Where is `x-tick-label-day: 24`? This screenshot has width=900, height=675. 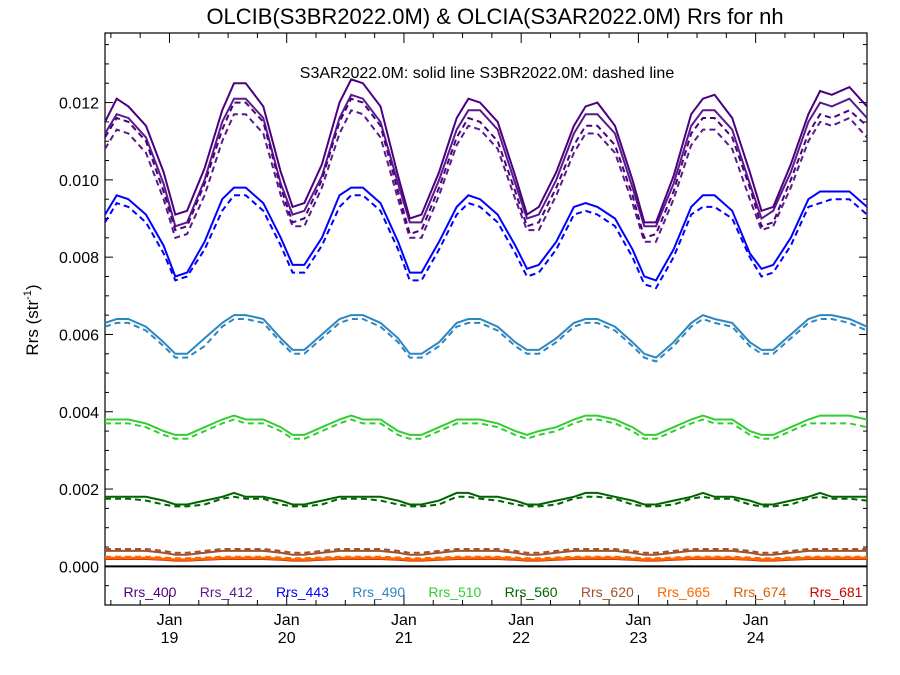 x-tick-label-day: 24 is located at coordinates (756, 638).